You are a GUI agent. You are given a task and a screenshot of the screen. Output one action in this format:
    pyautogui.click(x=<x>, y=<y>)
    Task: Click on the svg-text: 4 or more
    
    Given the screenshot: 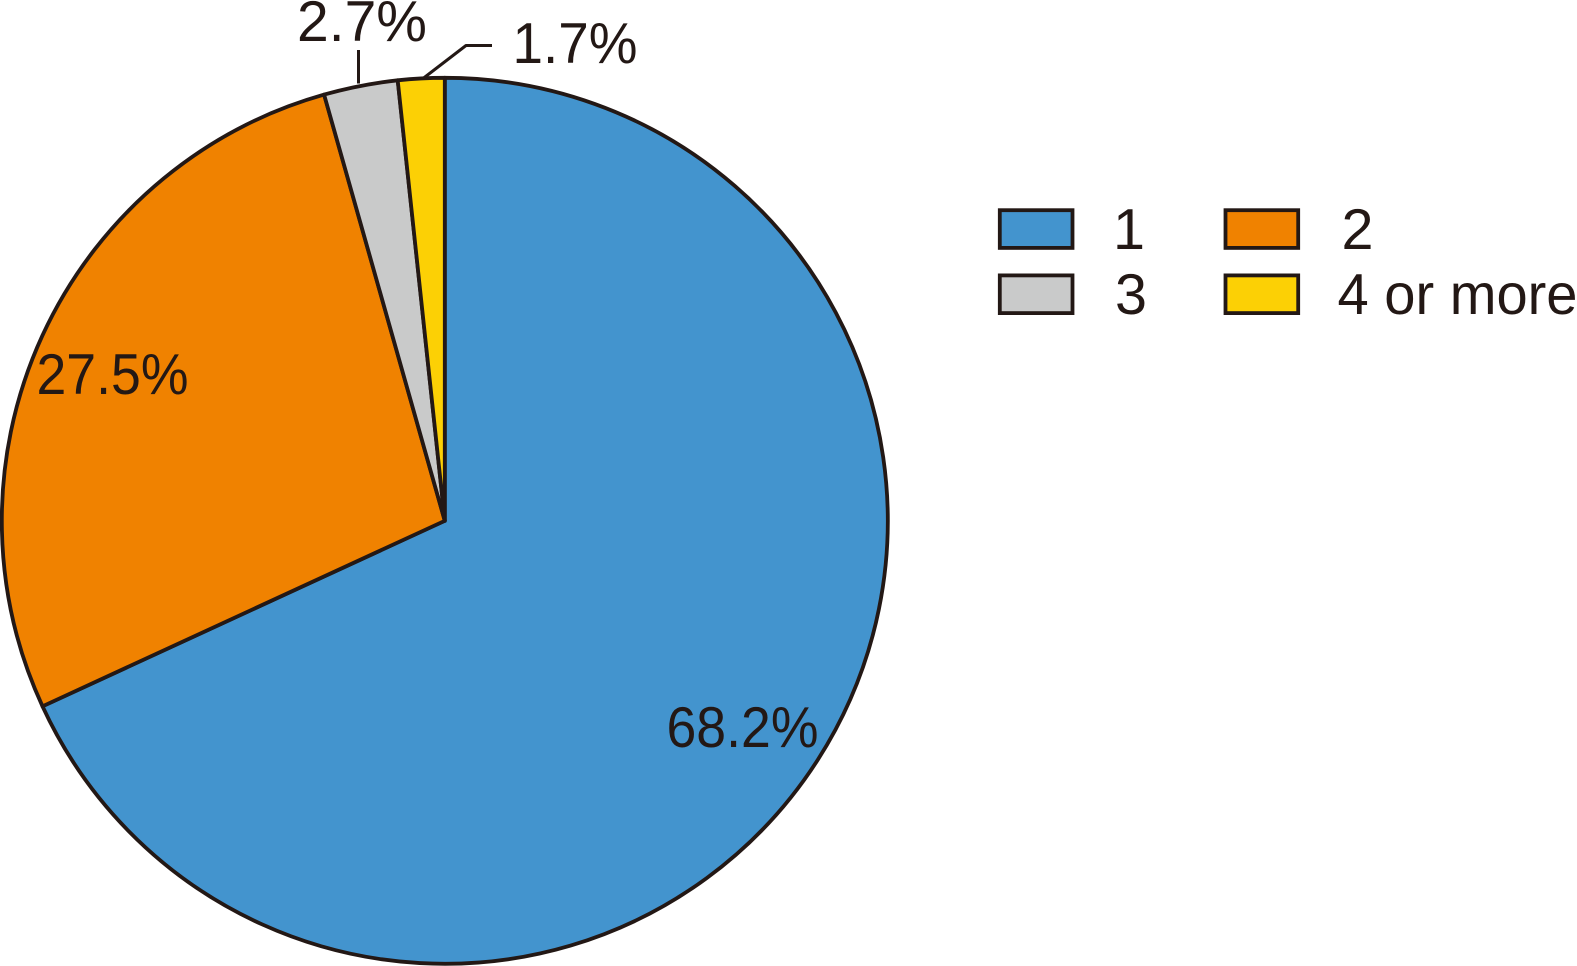 What is the action you would take?
    pyautogui.click(x=1457, y=295)
    